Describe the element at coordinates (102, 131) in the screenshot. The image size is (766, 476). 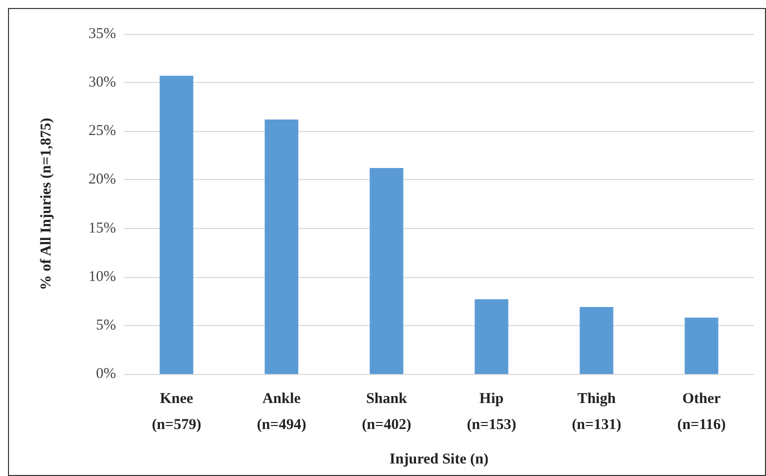
I see `y-tick-label: 25%` at that location.